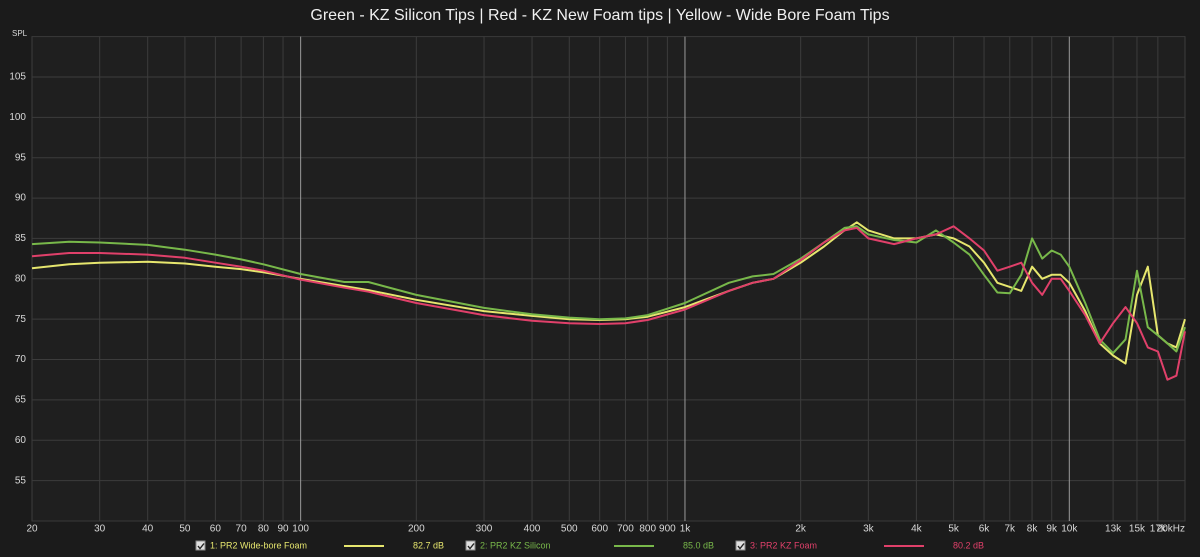 The height and width of the screenshot is (557, 1200). Describe the element at coordinates (21, 319) in the screenshot. I see `y-tick-label: 75` at that location.